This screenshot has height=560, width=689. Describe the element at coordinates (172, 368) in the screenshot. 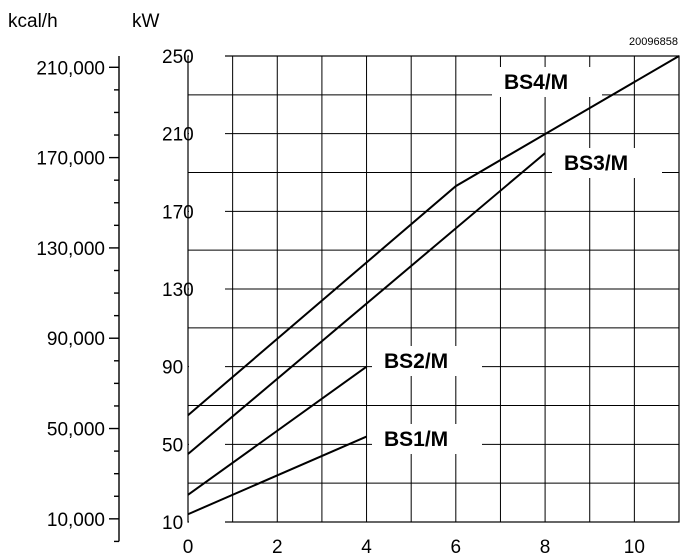

I see `kw-tick-label: 90` at that location.